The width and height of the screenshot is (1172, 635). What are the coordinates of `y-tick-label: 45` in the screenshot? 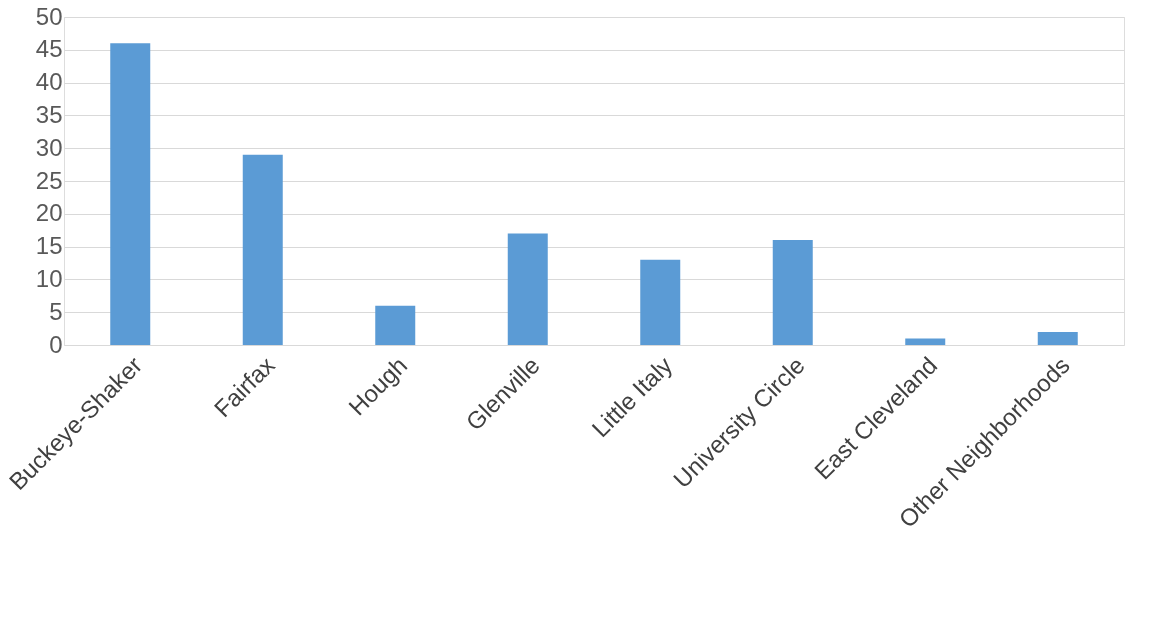 It's located at (49, 49).